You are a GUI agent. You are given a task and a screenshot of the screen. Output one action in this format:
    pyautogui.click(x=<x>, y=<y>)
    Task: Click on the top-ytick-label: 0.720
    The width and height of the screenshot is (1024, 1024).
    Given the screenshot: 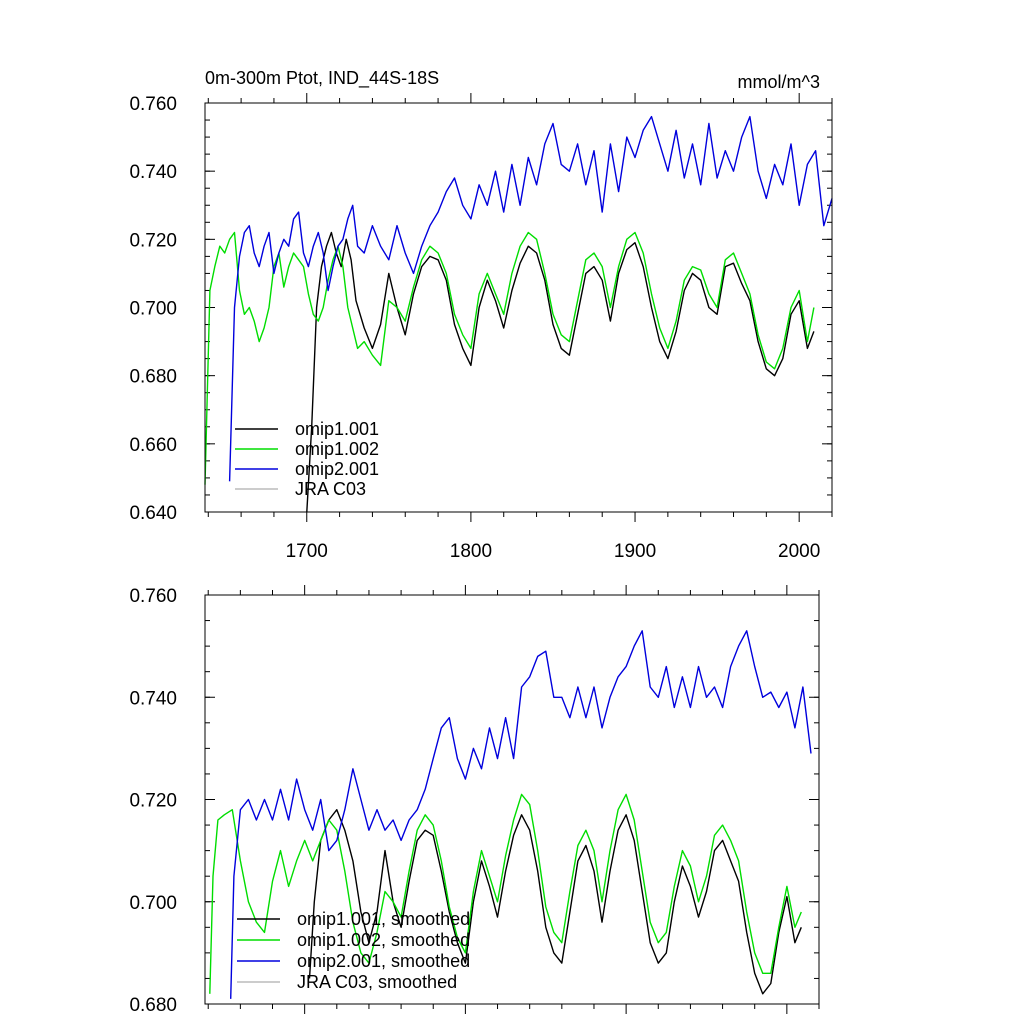 What is the action you would take?
    pyautogui.click(x=153, y=240)
    